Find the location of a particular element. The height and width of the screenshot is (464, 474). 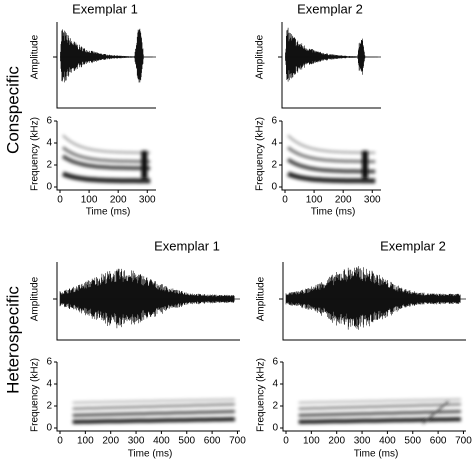

spectral-sweep is located at coordinates (435, 413).